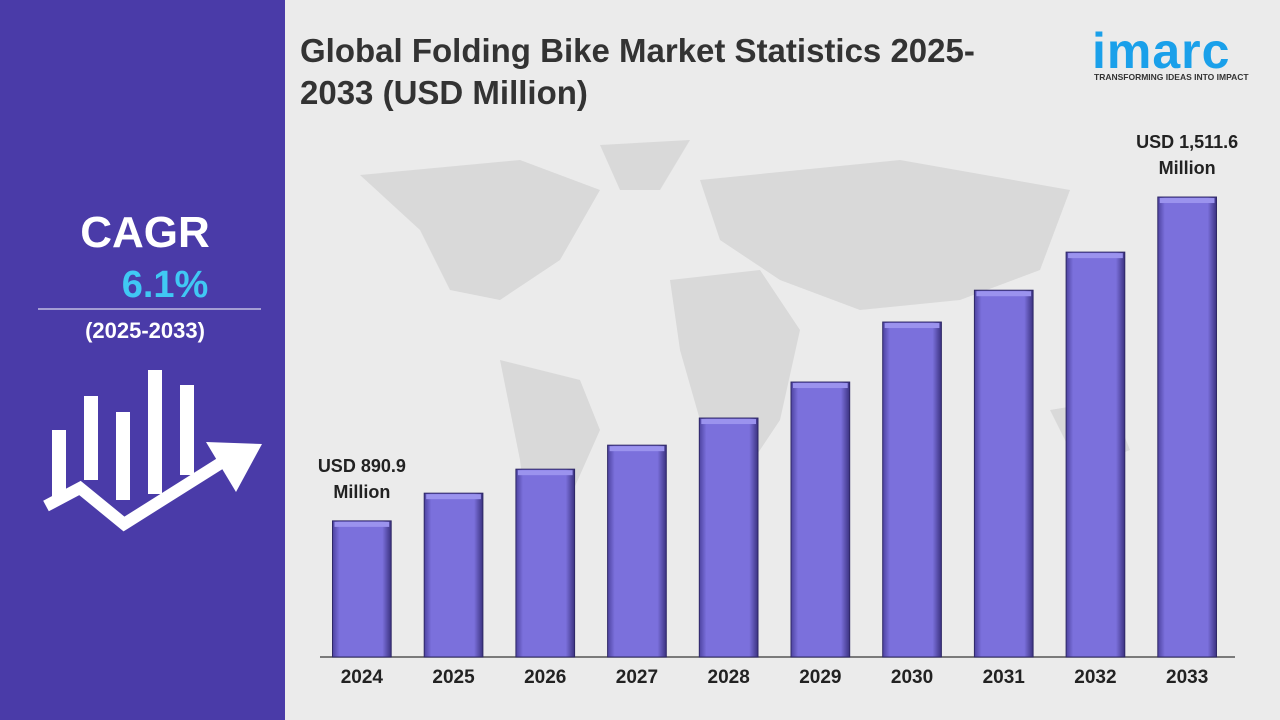  What do you see at coordinates (820, 677) in the screenshot?
I see `x-tick-label: 2029` at bounding box center [820, 677].